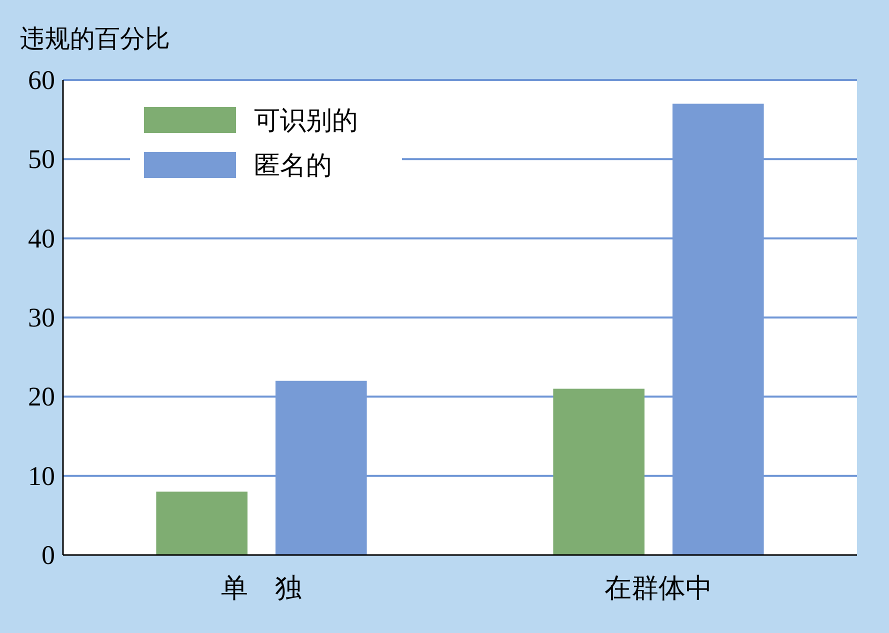 This screenshot has height=633, width=889. What do you see at coordinates (41, 317) in the screenshot?
I see `y-tick-label: 30` at bounding box center [41, 317].